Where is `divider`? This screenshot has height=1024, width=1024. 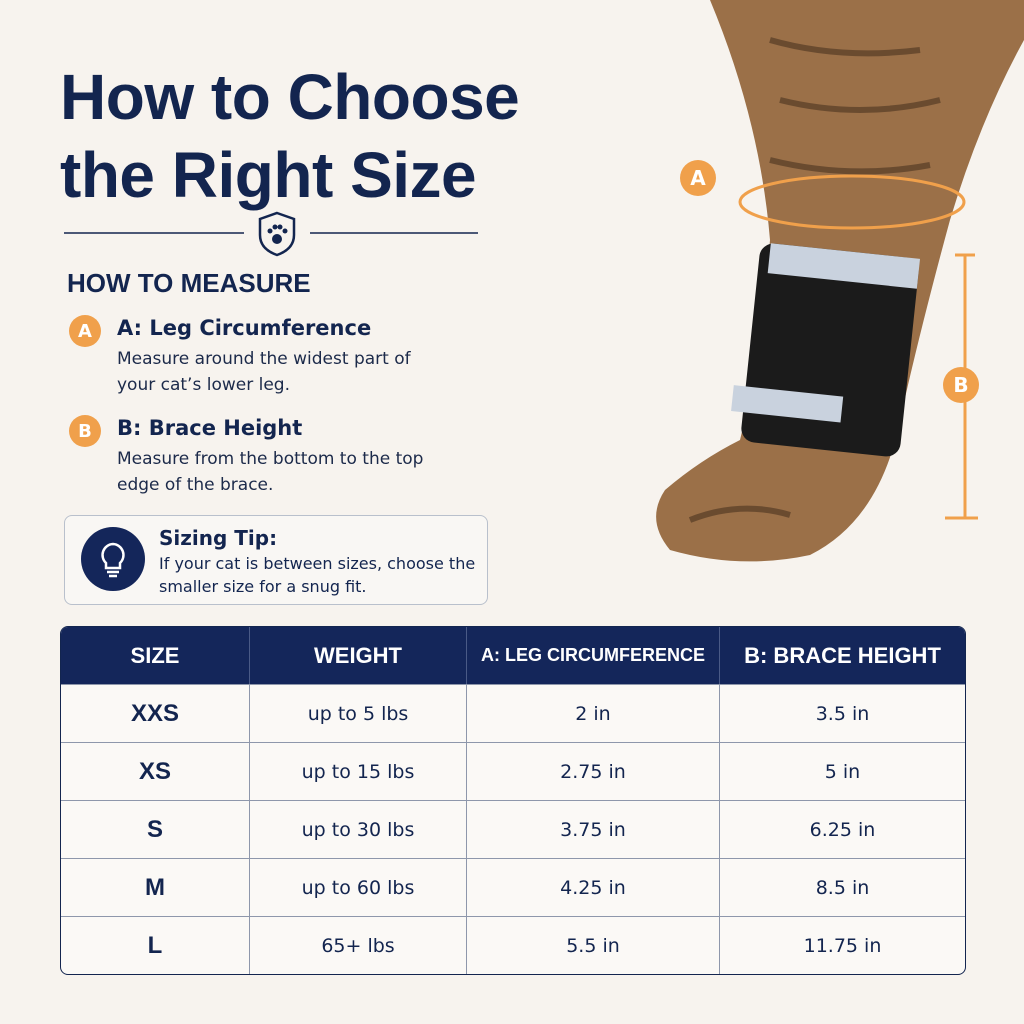 divider is located at coordinates (271, 234).